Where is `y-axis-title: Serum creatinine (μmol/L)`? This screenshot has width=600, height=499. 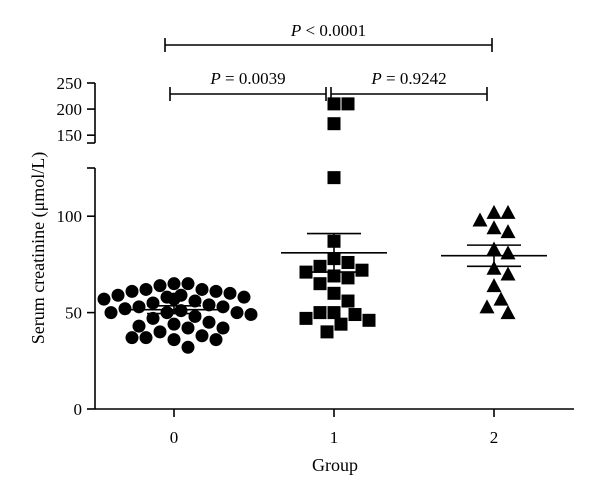 y-axis-title: Serum creatinine (μmol/L) is located at coordinates (38, 248).